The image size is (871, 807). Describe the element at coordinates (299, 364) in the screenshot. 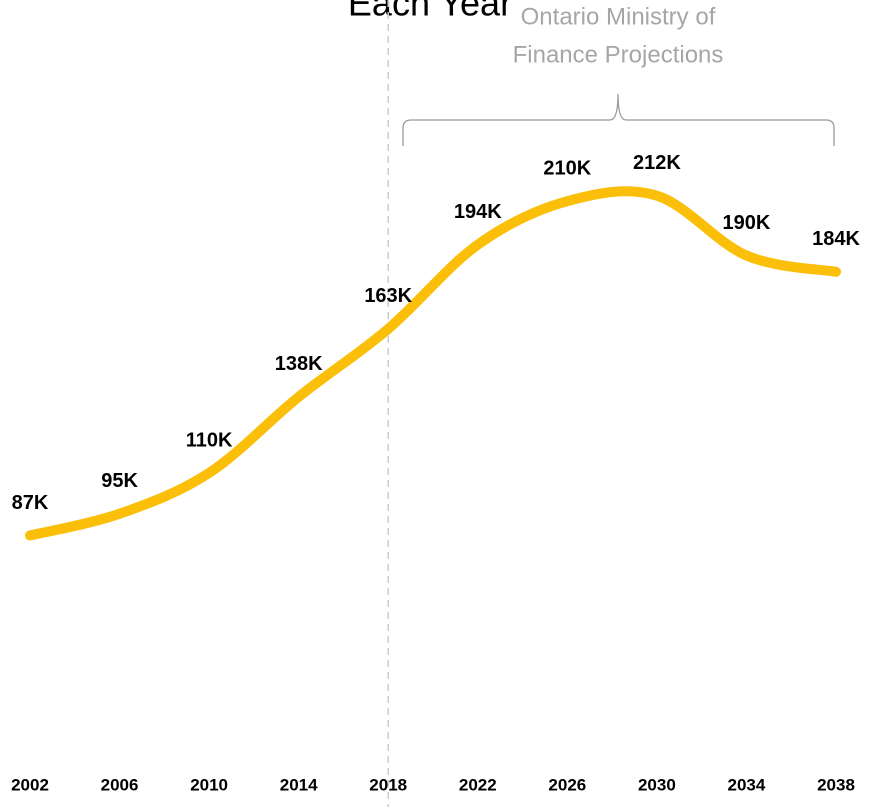

I see `data-label: 138K` at that location.